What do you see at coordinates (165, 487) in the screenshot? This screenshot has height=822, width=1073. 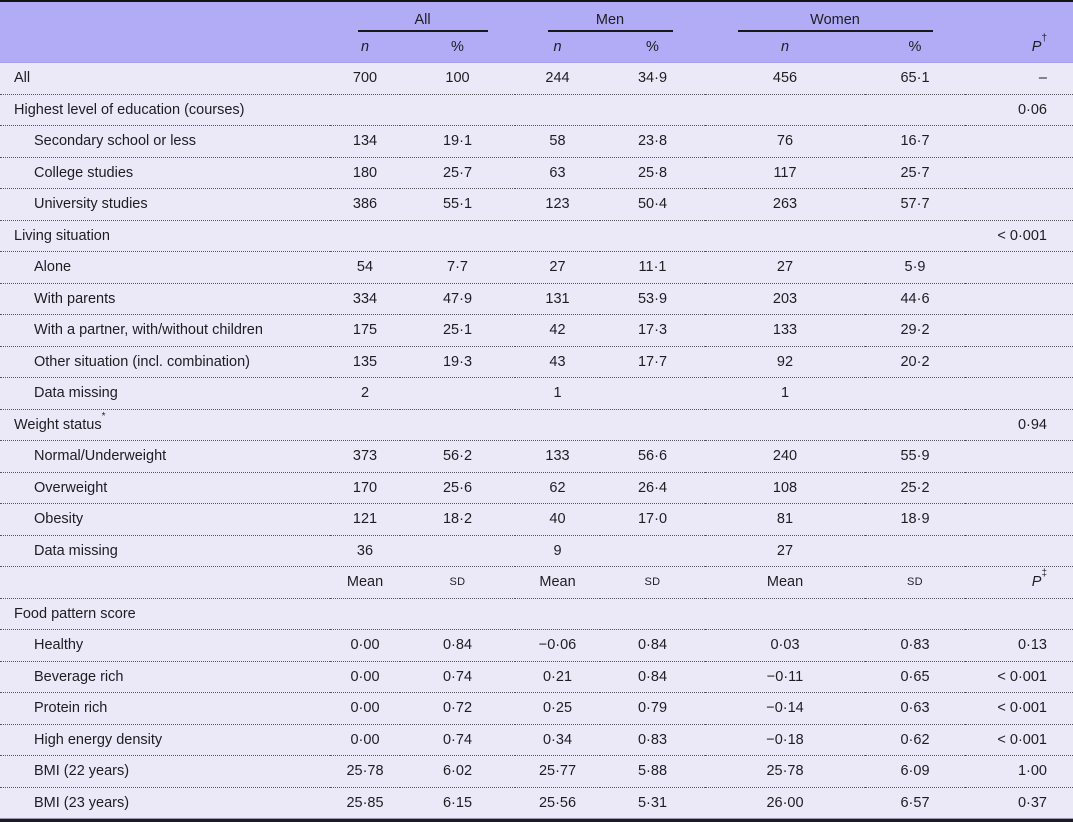 I see `row-label-cell: Overweight` at bounding box center [165, 487].